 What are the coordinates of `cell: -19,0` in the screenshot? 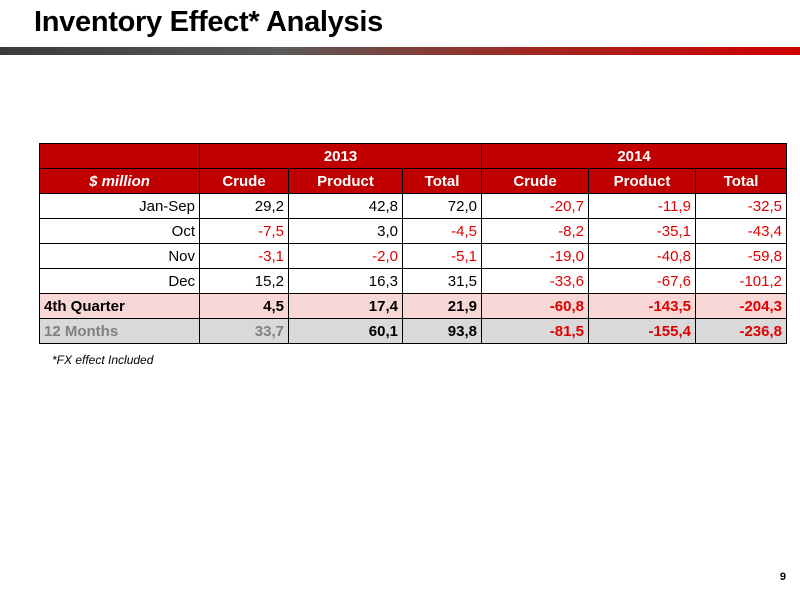 It's located at (535, 256).